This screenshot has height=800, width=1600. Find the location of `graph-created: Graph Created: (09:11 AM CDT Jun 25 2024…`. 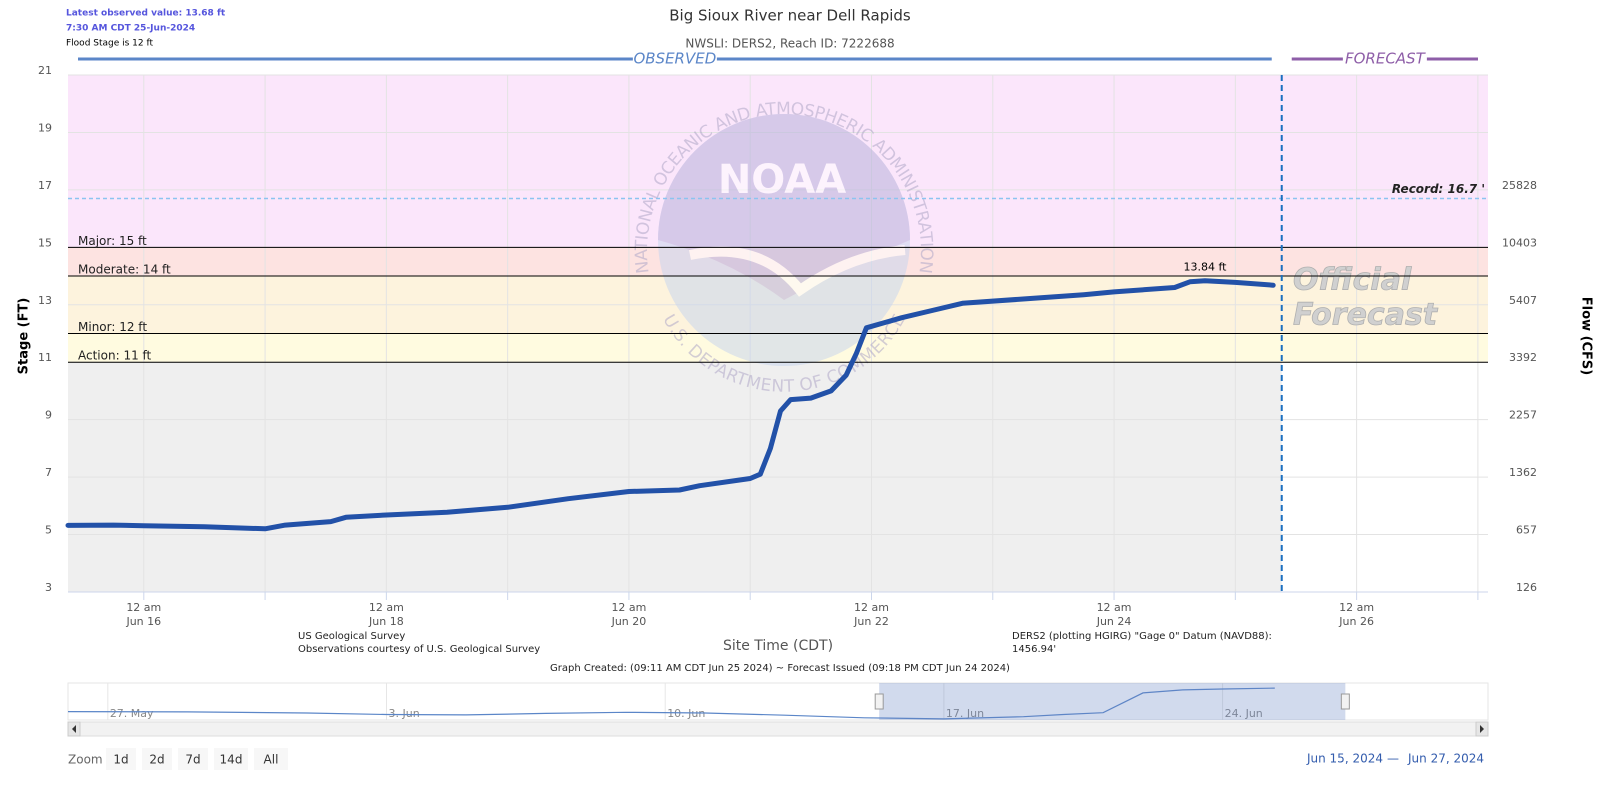

graph-created: Graph Created: (09:11 AM CDT Jun 25 2024… is located at coordinates (780, 668).